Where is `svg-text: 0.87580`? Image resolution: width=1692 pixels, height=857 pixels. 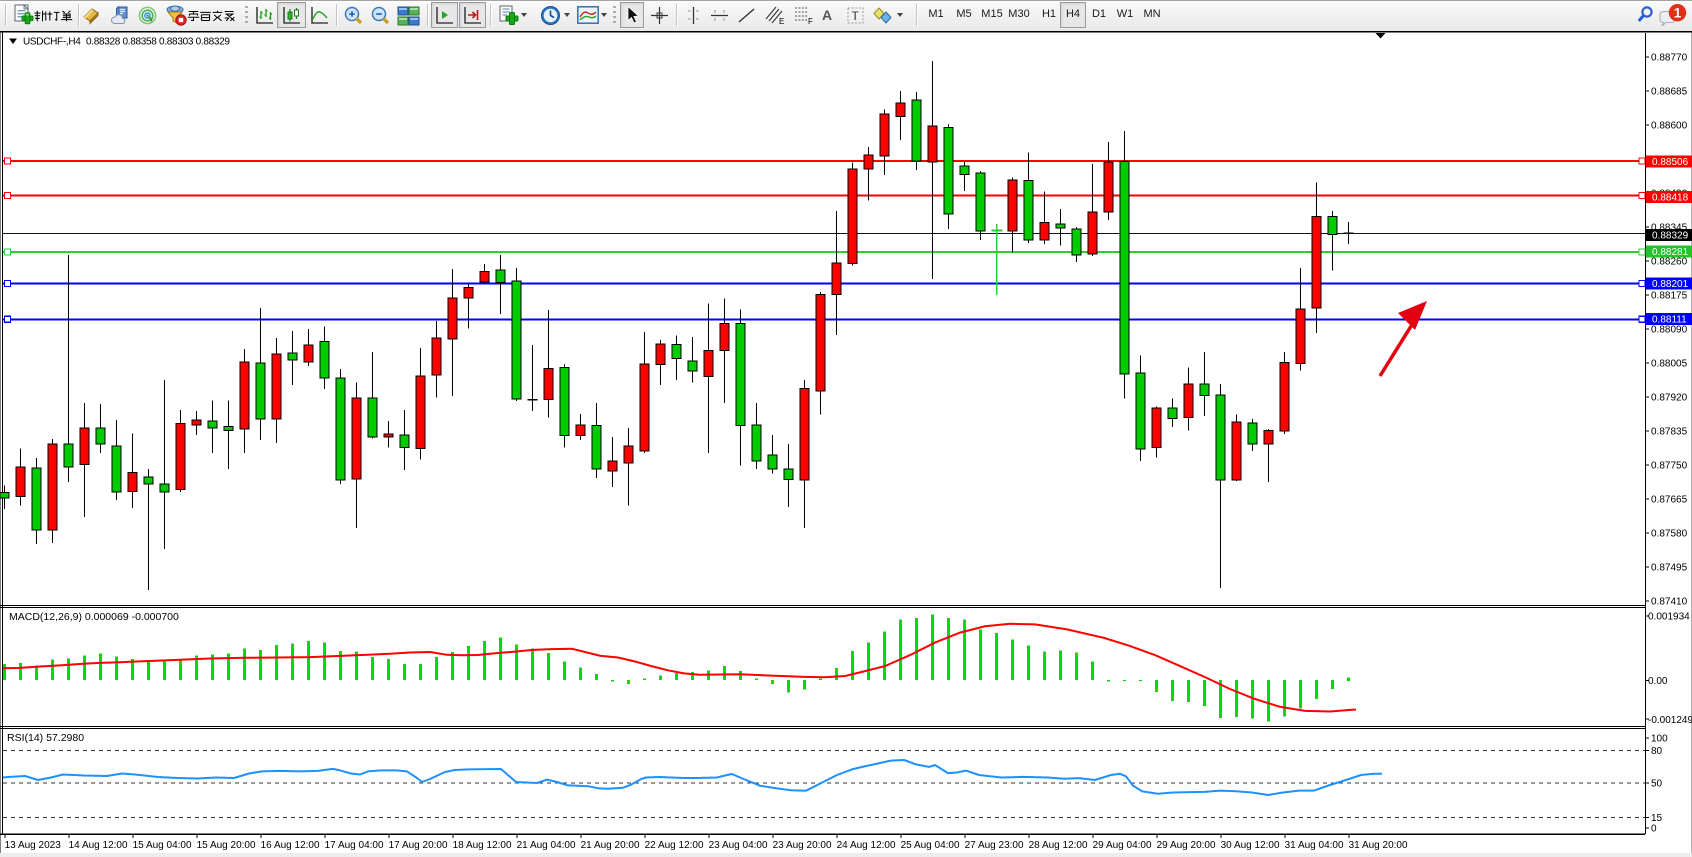 svg-text: 0.87580 is located at coordinates (1669, 534).